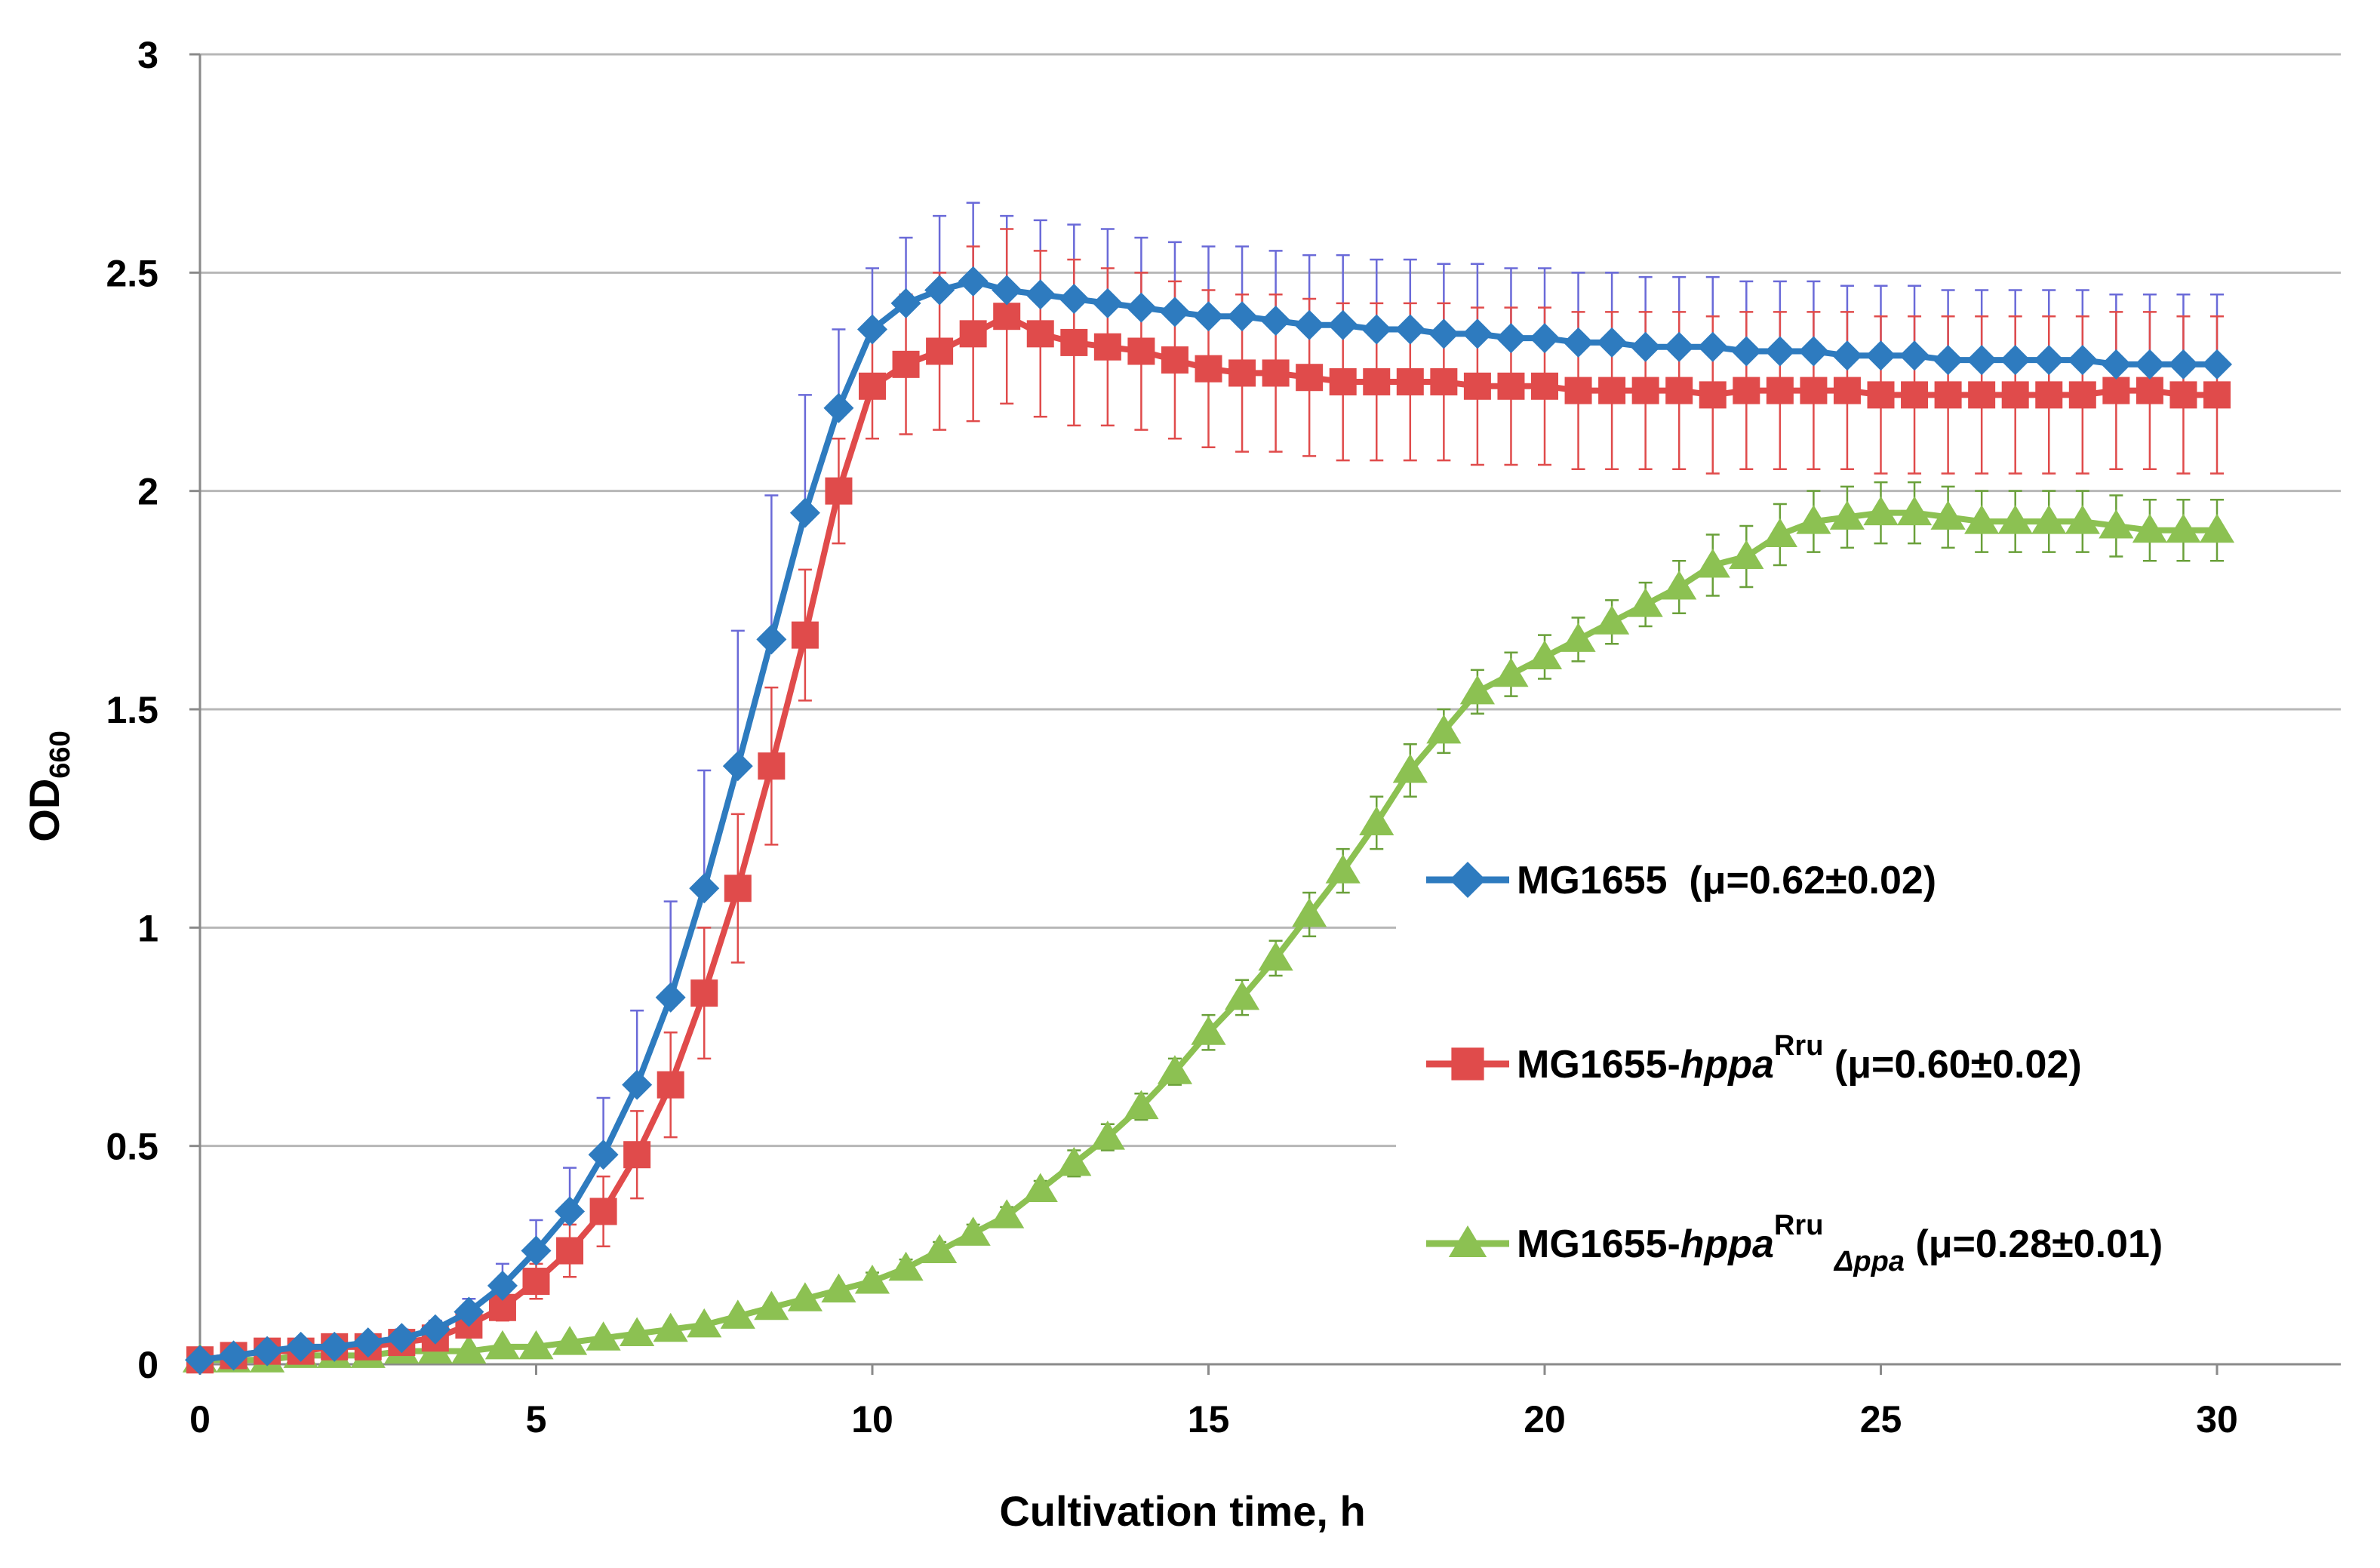  Describe the element at coordinates (1545, 1419) in the screenshot. I see `x-tick-label-4: 20` at that location.